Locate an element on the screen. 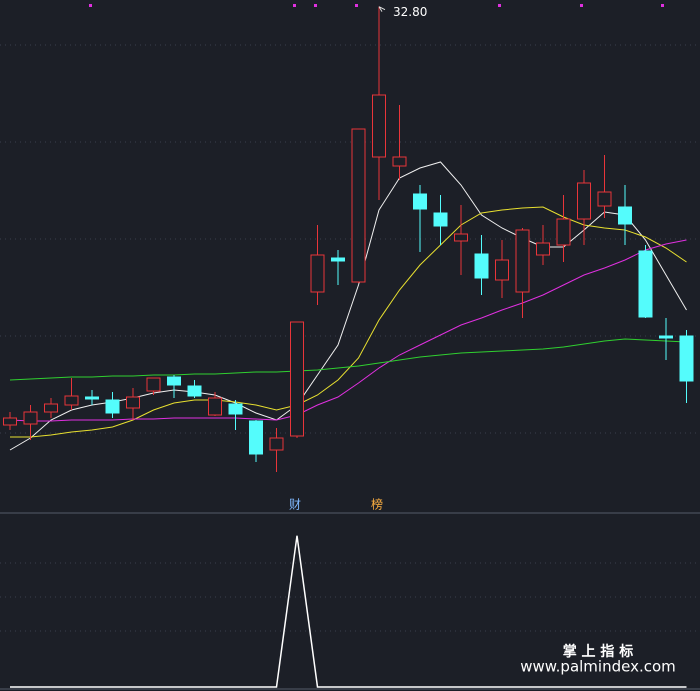 The image size is (700, 691). high-label: 32.80 is located at coordinates (410, 12).